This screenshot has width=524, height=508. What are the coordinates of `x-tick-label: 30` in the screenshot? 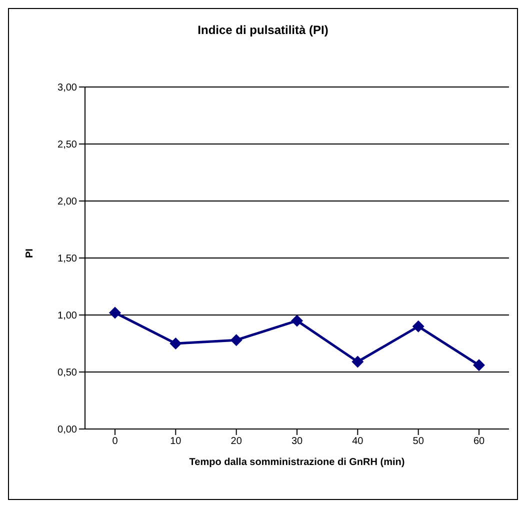 It's located at (297, 442).